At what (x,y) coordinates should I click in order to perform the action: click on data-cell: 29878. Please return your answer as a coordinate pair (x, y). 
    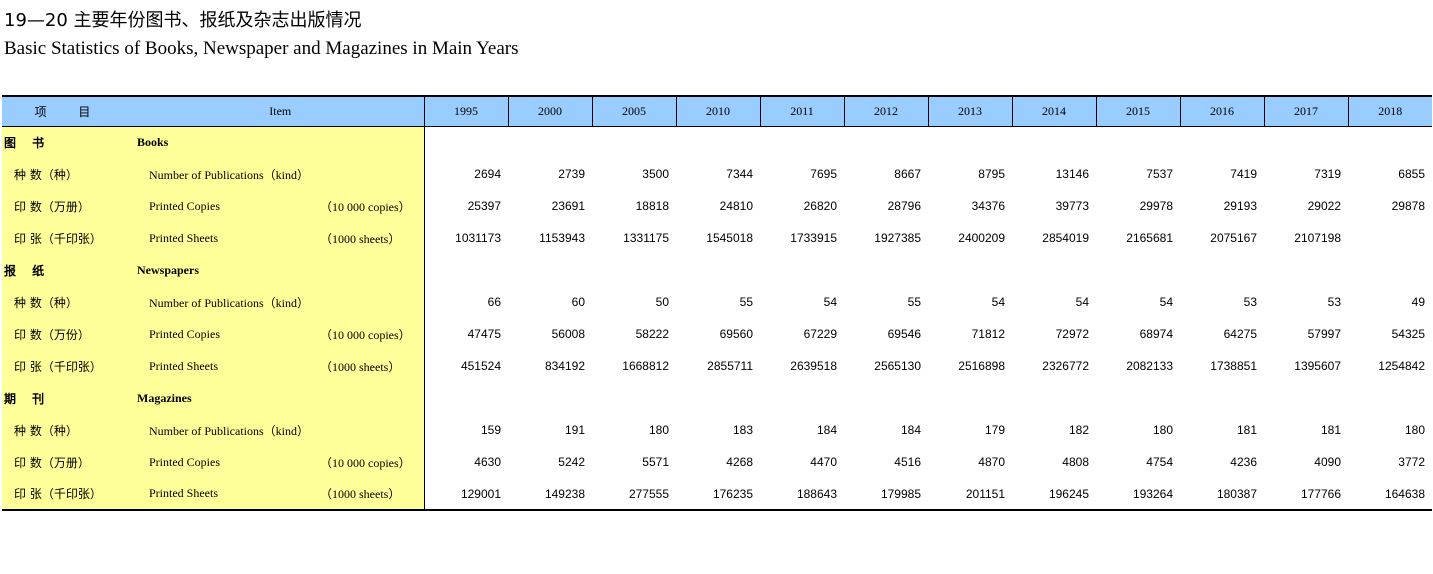
    Looking at the image, I should click on (1408, 206).